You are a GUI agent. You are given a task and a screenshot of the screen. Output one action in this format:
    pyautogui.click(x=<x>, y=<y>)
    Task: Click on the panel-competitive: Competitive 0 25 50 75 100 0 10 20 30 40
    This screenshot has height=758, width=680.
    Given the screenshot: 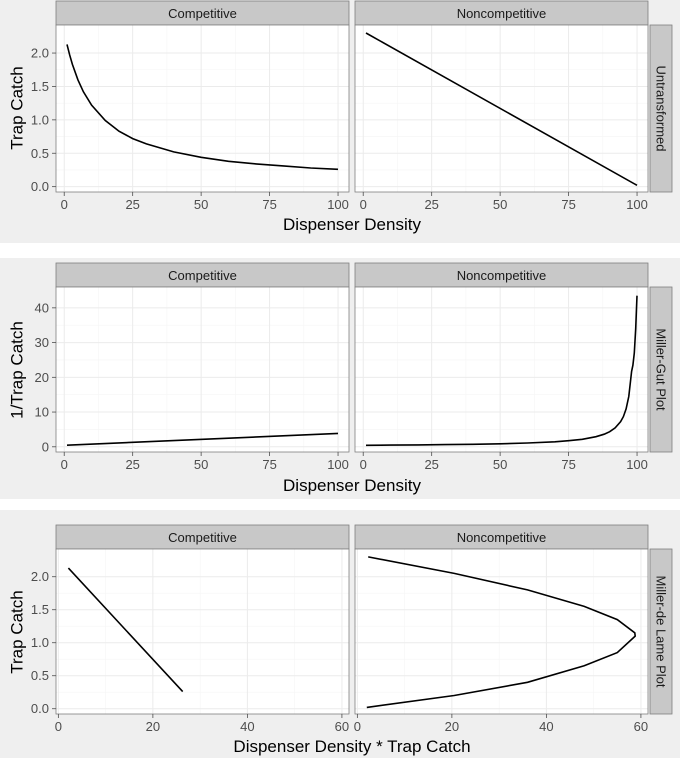 What is the action you would take?
    pyautogui.click(x=192, y=367)
    